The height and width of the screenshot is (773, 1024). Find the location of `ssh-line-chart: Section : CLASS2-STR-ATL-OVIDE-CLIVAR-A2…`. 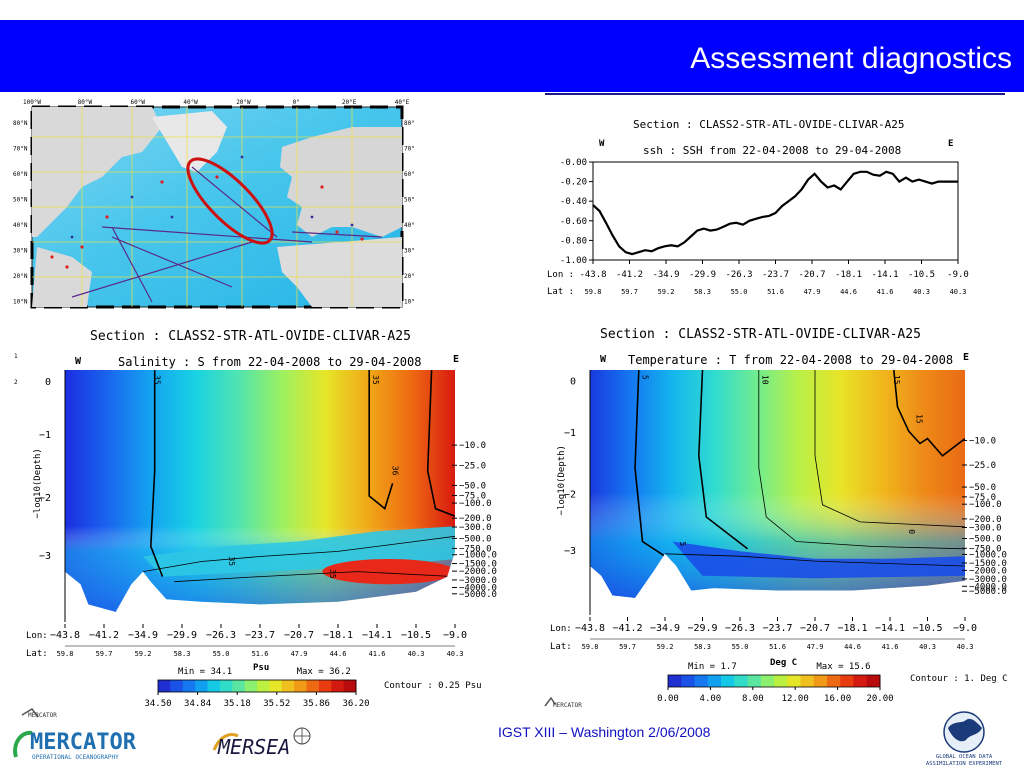

ssh-line-chart: Section : CLASS2-STR-ATL-OVIDE-CLIVAR-A2… is located at coordinates (763, 202).